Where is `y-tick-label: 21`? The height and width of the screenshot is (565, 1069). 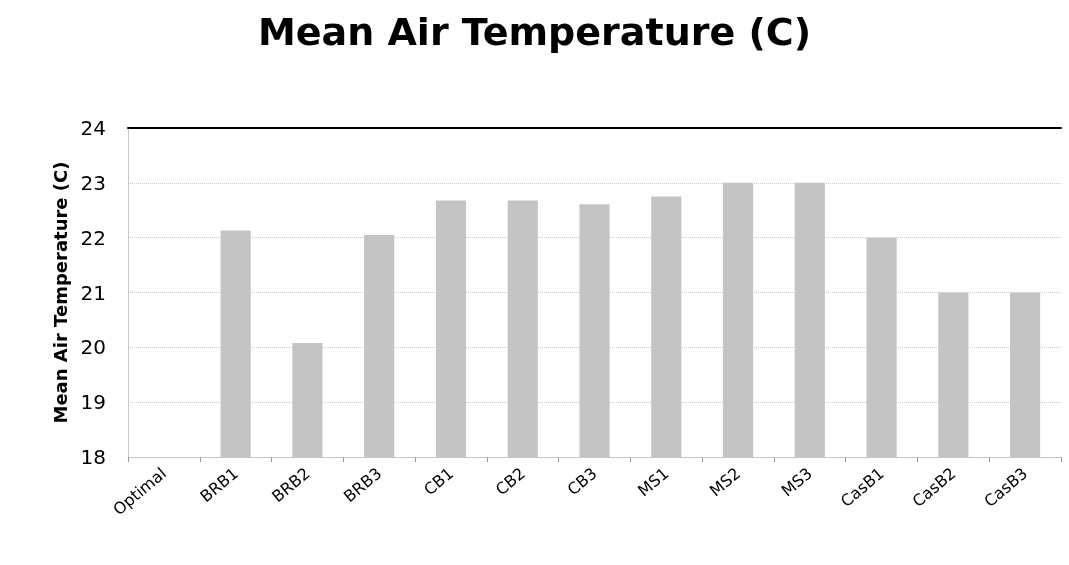 y-tick-label: 21 is located at coordinates (93, 292).